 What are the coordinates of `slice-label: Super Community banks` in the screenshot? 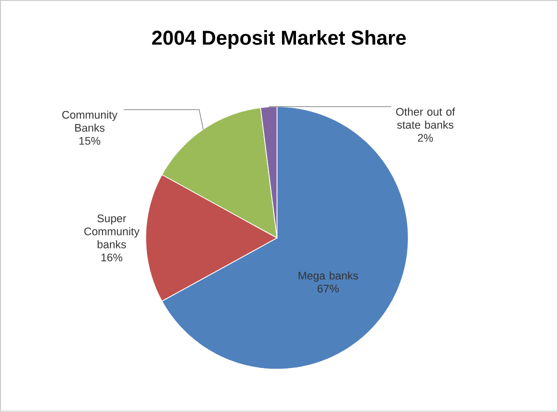 It's located at (112, 231).